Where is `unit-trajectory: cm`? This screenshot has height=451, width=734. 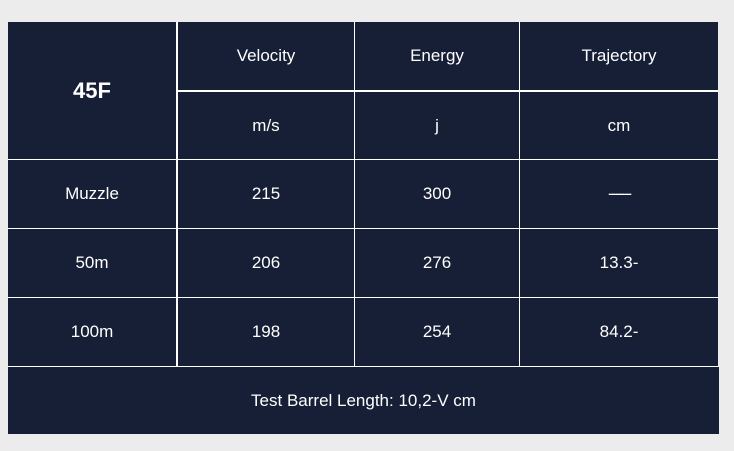 unit-trajectory: cm is located at coordinates (619, 125).